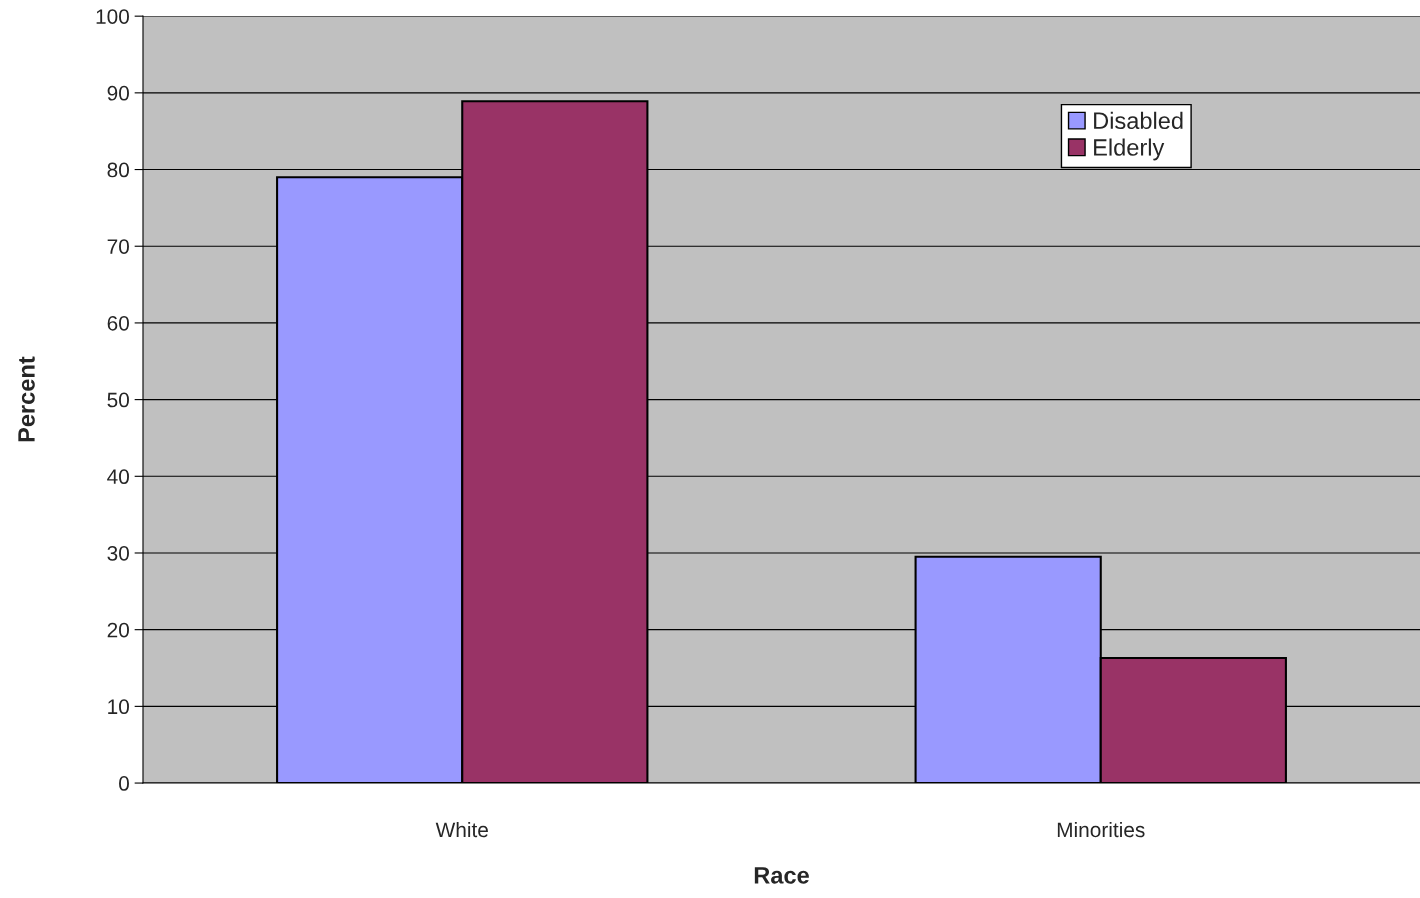 The height and width of the screenshot is (898, 1420). Describe the element at coordinates (118, 93) in the screenshot. I see `y-tick-label: 90` at that location.